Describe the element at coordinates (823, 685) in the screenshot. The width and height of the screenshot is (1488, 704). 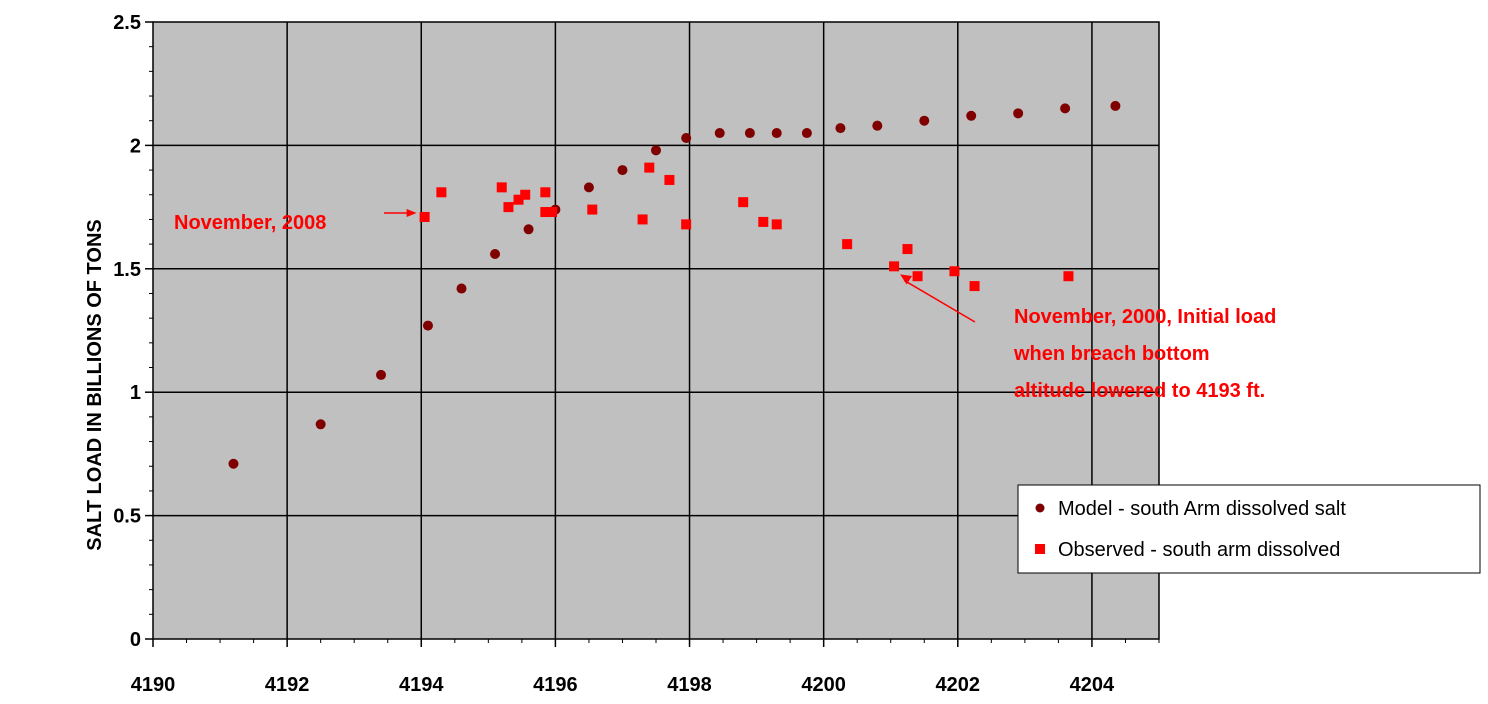
I see `x-tick-label: 4200` at that location.